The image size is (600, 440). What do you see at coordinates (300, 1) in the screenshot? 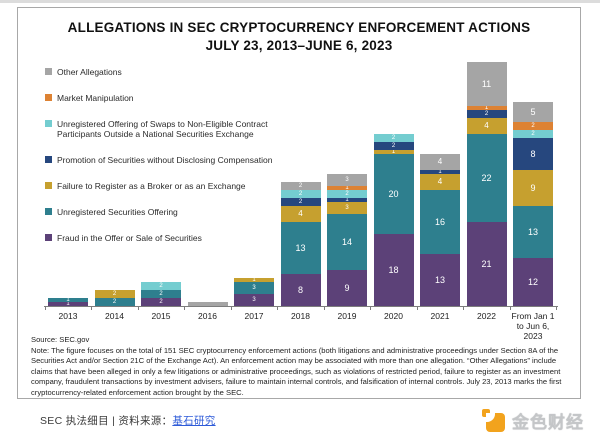
I see `page-top-edge` at bounding box center [300, 1].